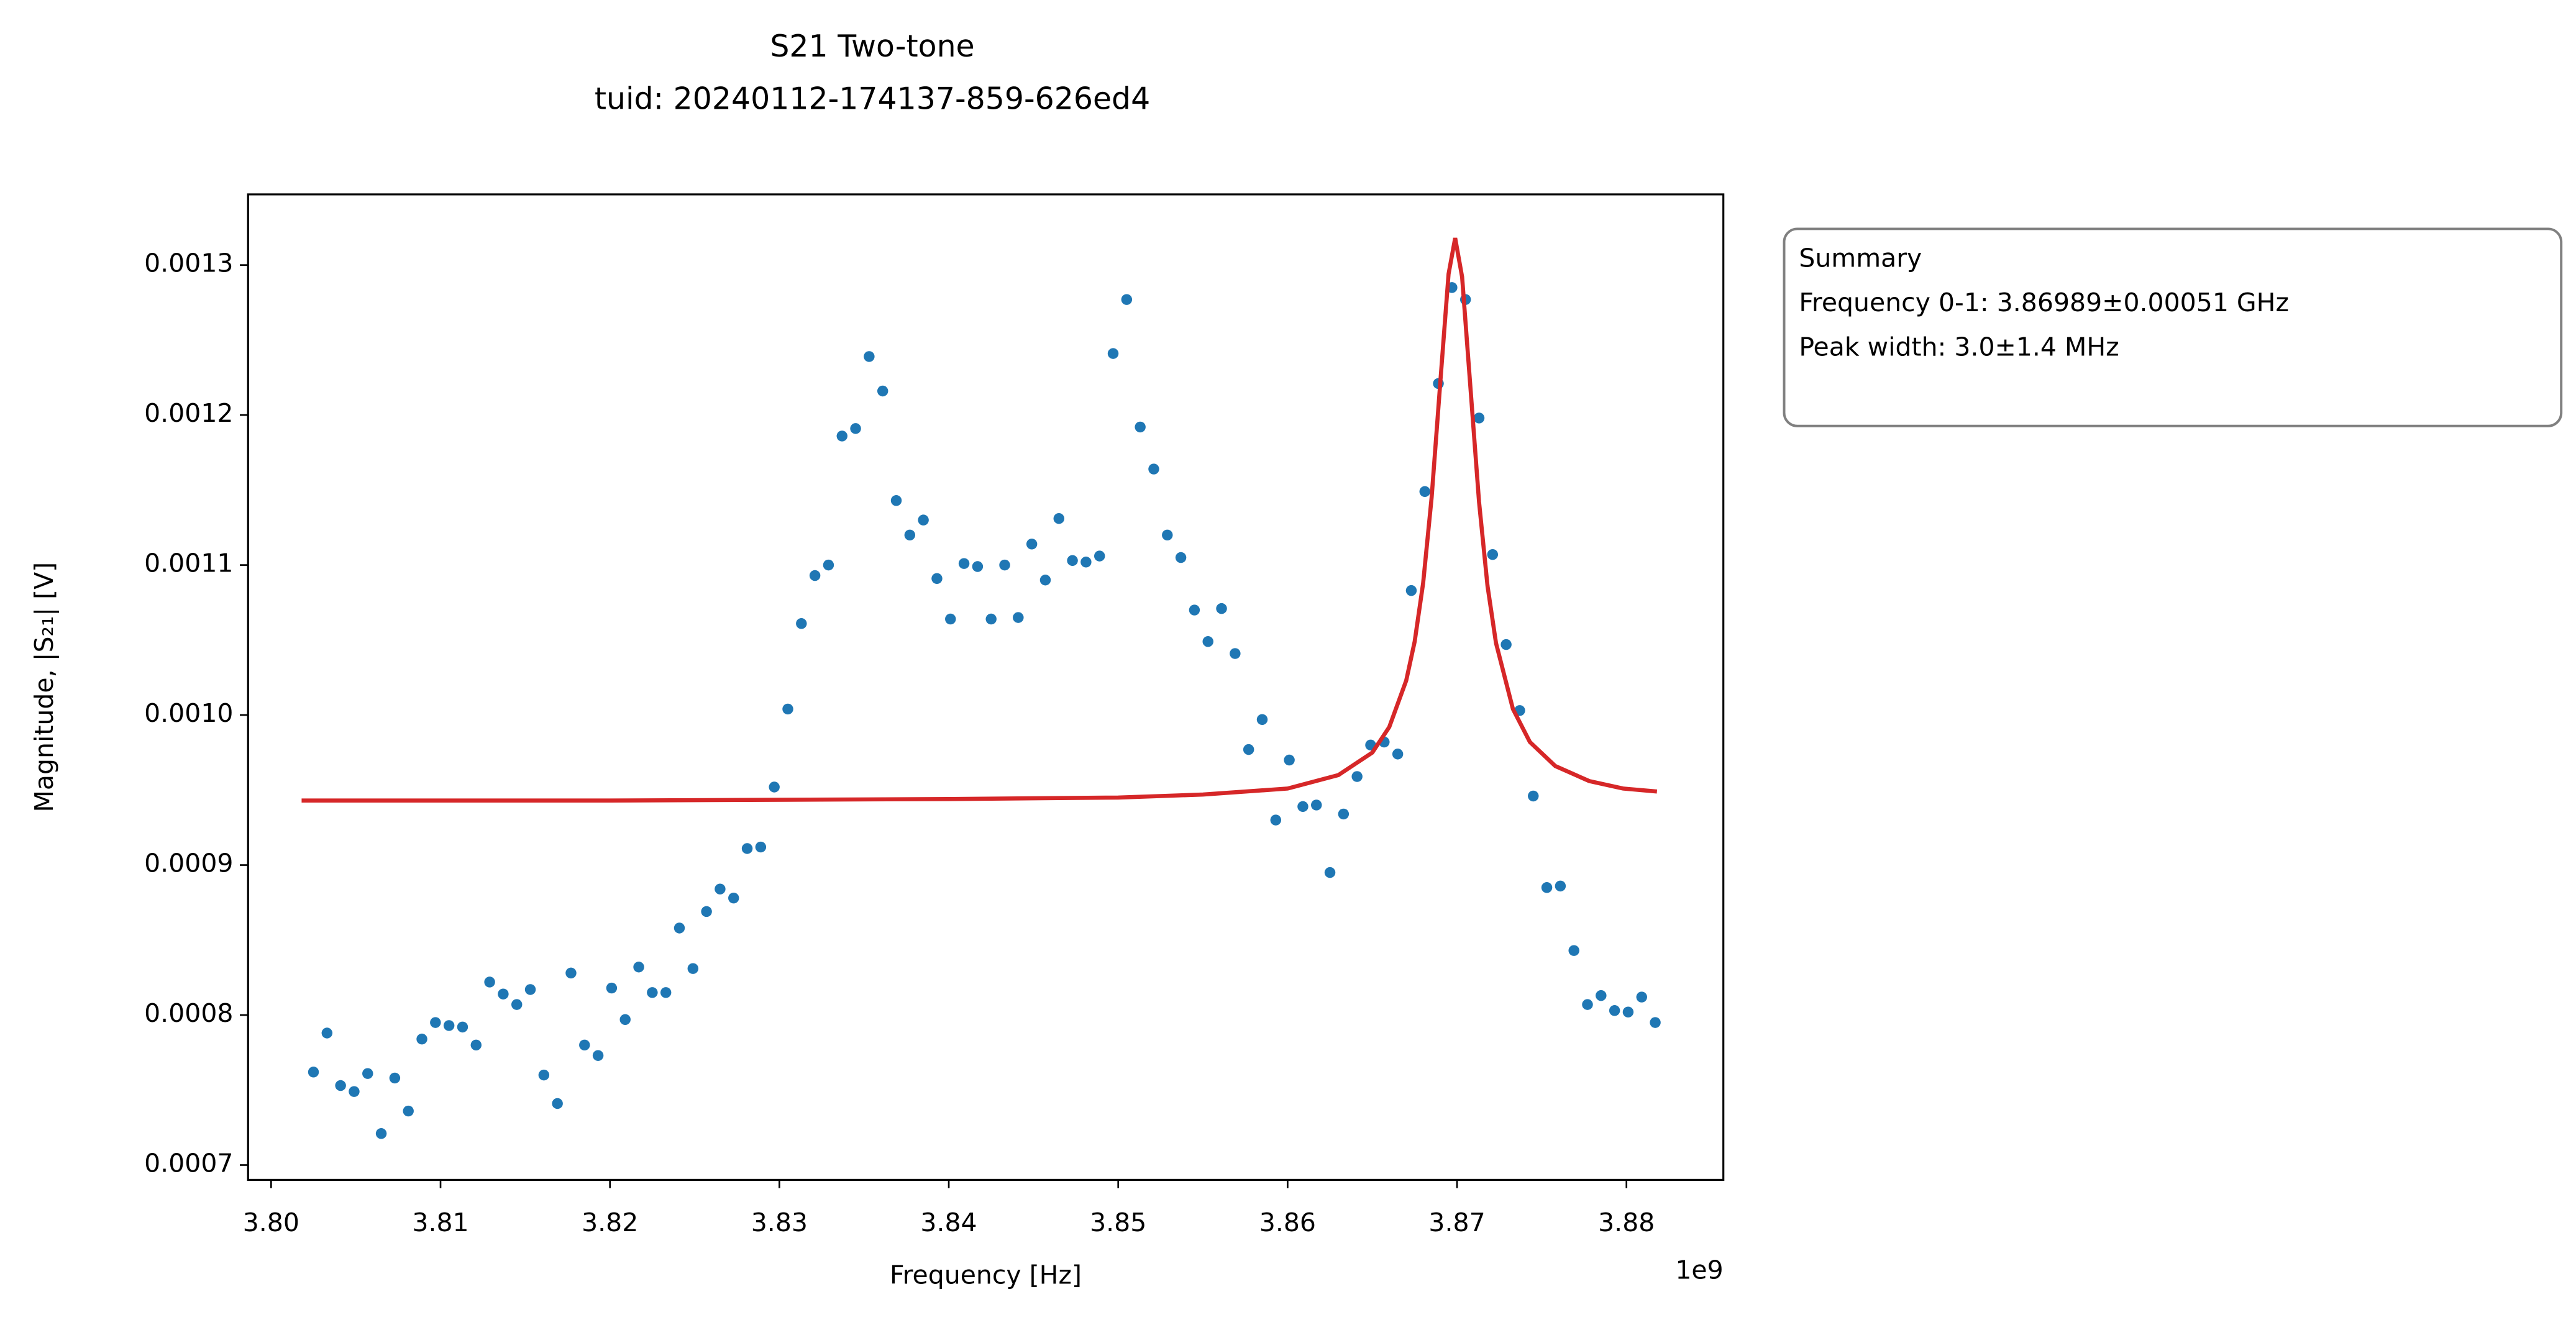 This screenshot has width=2576, height=1325. What do you see at coordinates (948, 1222) in the screenshot?
I see `x-tick-label: 3.84` at bounding box center [948, 1222].